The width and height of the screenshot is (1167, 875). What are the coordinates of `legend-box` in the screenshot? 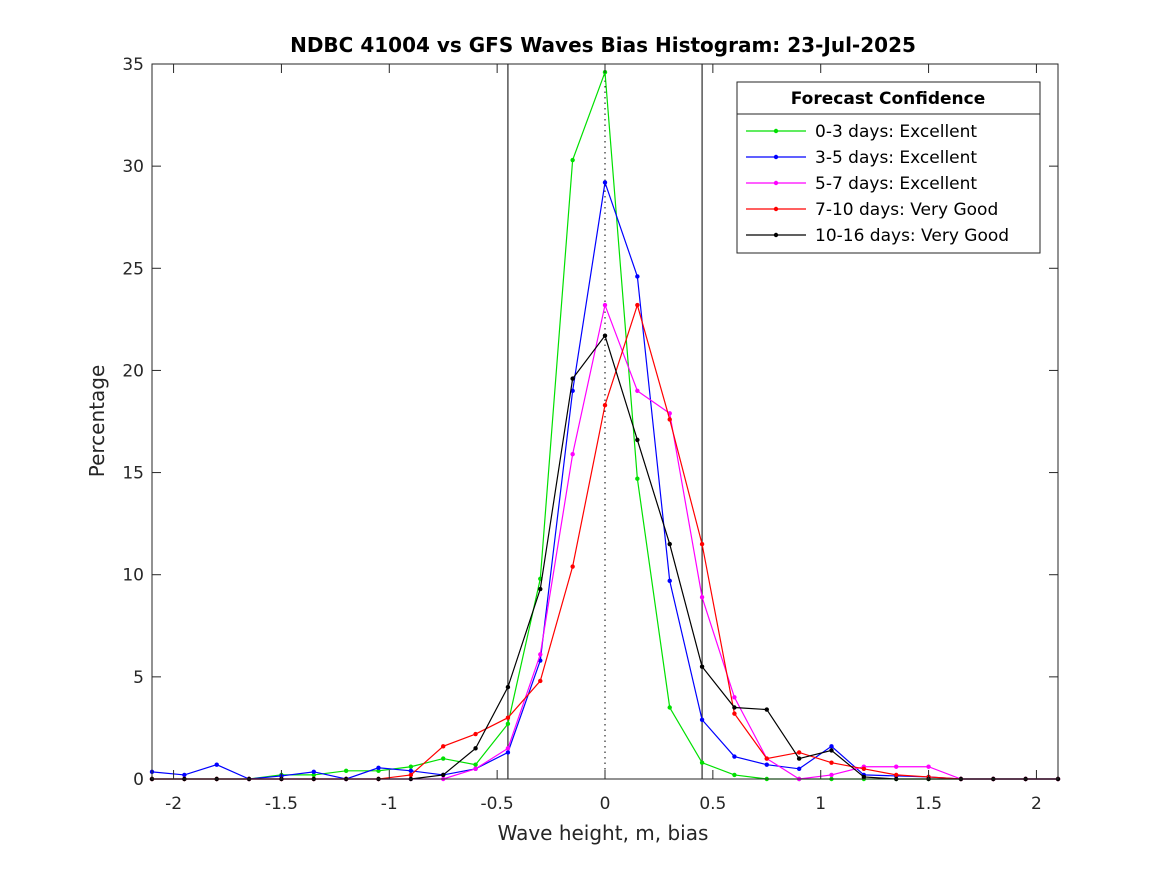 It's located at (888, 167).